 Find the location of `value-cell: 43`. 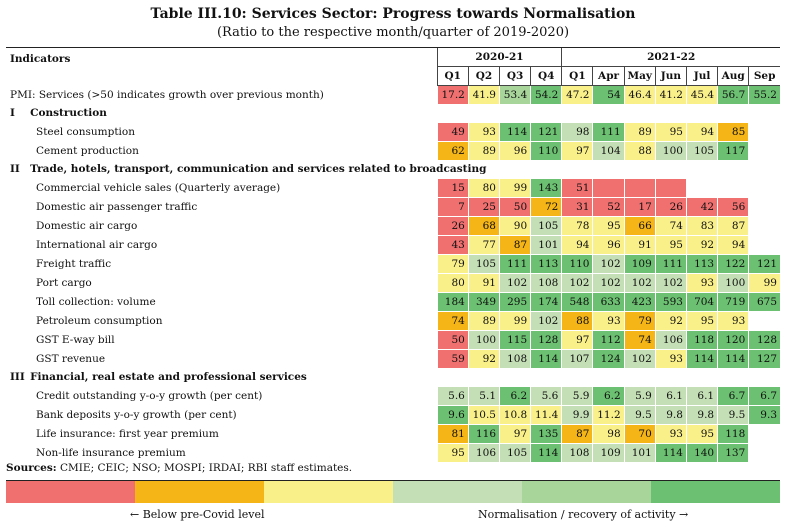

value-cell: 43 is located at coordinates (452, 245).